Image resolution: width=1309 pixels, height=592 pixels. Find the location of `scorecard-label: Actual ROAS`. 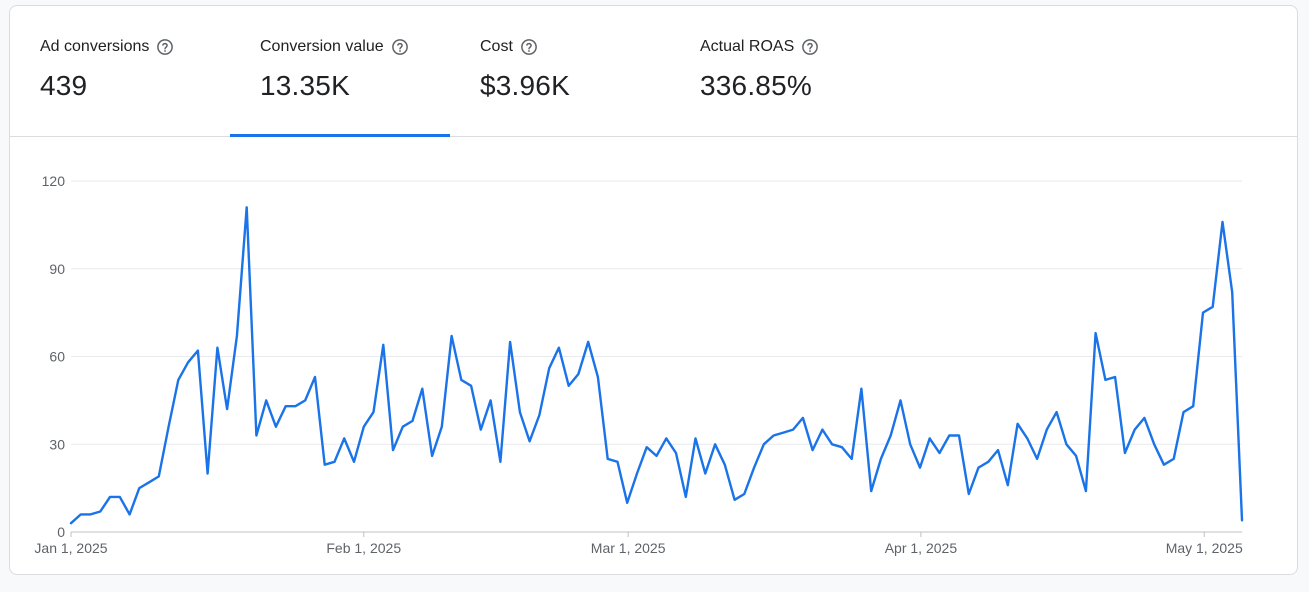

scorecard-label: Actual ROAS is located at coordinates (747, 46).